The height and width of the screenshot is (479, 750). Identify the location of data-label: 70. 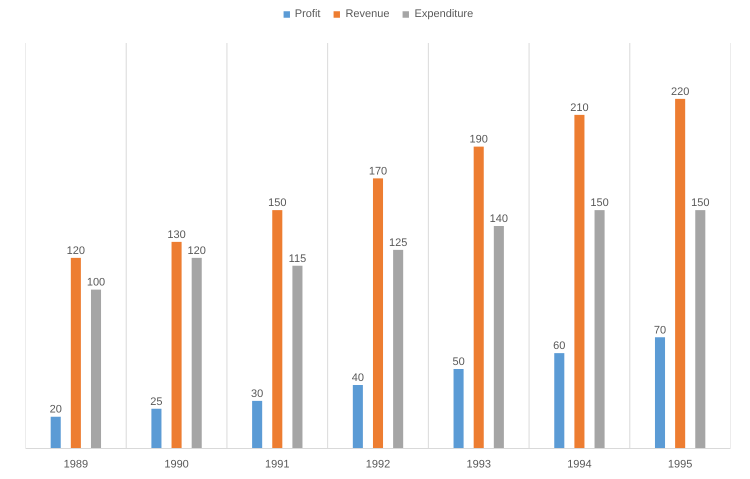
(660, 330).